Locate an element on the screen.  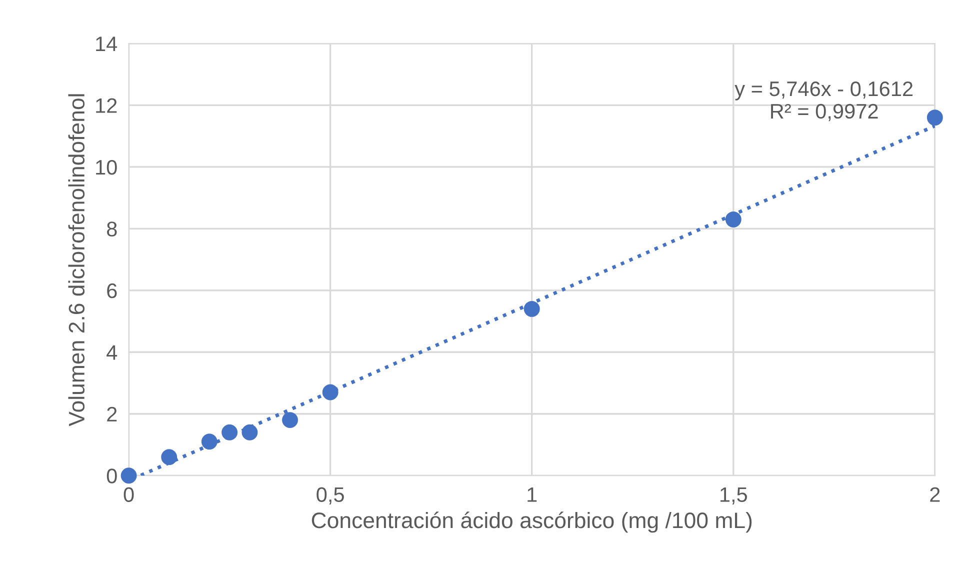
y-tick-label: 2 is located at coordinates (112, 414).